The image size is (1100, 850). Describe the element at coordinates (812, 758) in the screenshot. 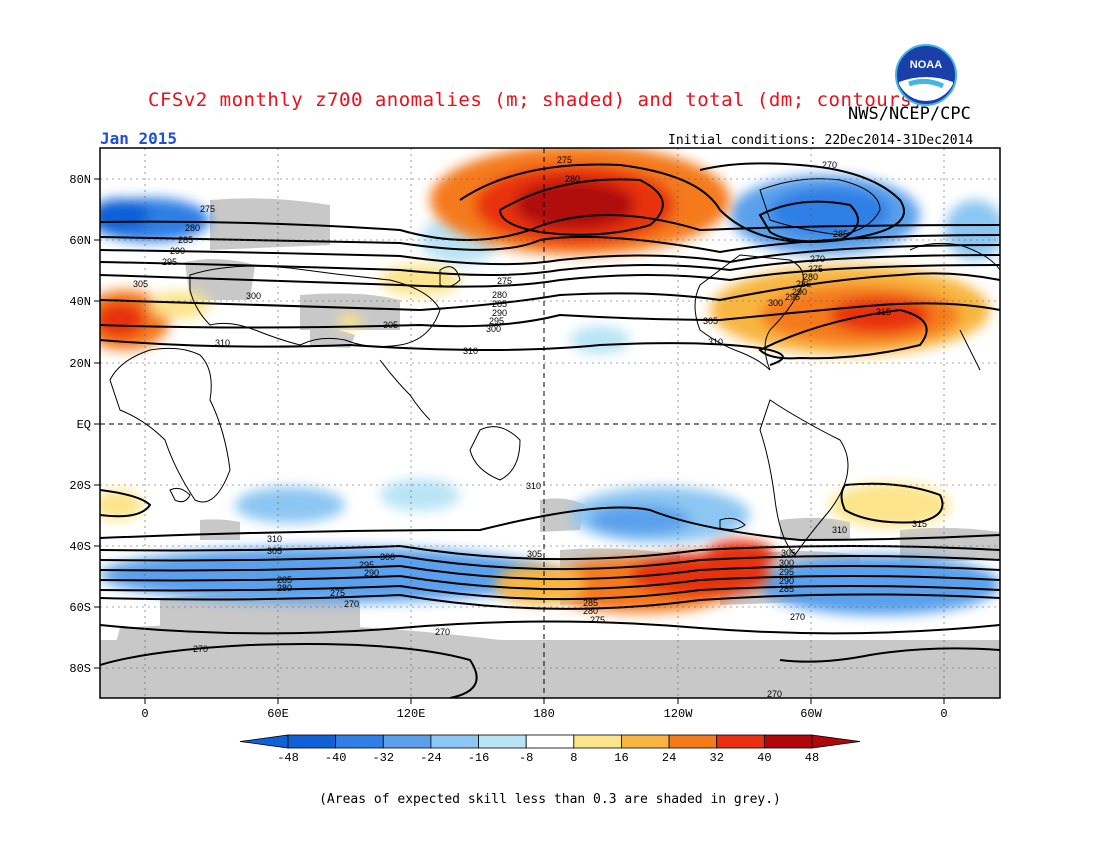

I see `colorbar-tick-label: 48` at that location.